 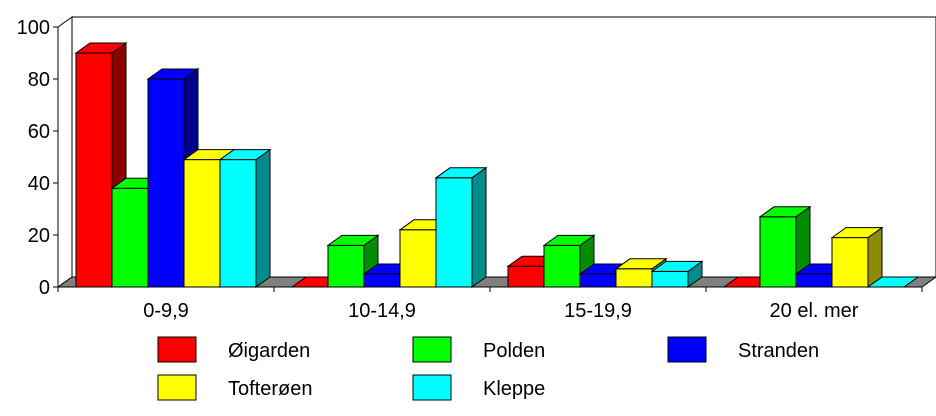 What do you see at coordinates (39, 80) in the screenshot?
I see `y-tick-label: 80` at bounding box center [39, 80].